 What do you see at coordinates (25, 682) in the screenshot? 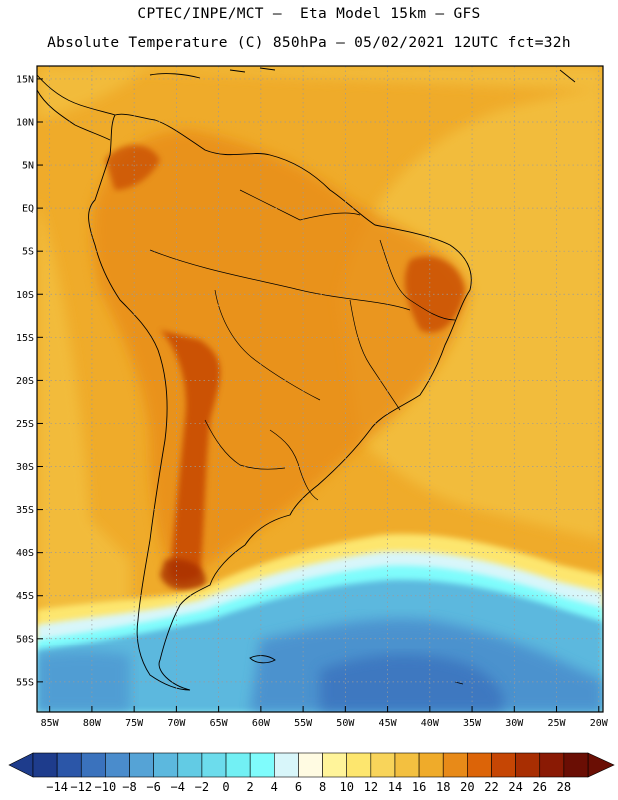
I see `lat-tick-label: 55S` at bounding box center [25, 682].